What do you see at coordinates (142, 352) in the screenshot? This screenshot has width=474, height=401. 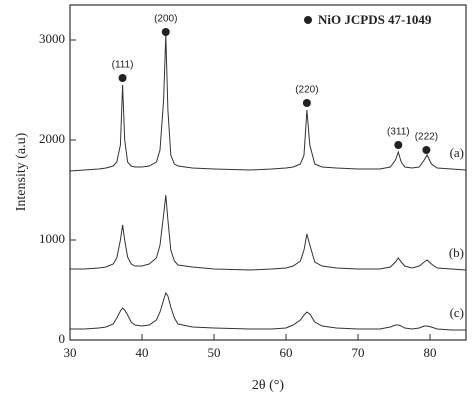 I see `x-tick-label: 40` at bounding box center [142, 352].